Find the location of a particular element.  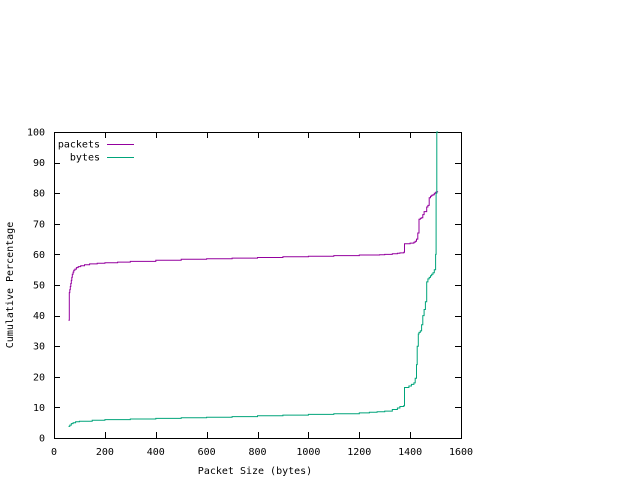

y-tick-label: 0 is located at coordinates (42, 439).